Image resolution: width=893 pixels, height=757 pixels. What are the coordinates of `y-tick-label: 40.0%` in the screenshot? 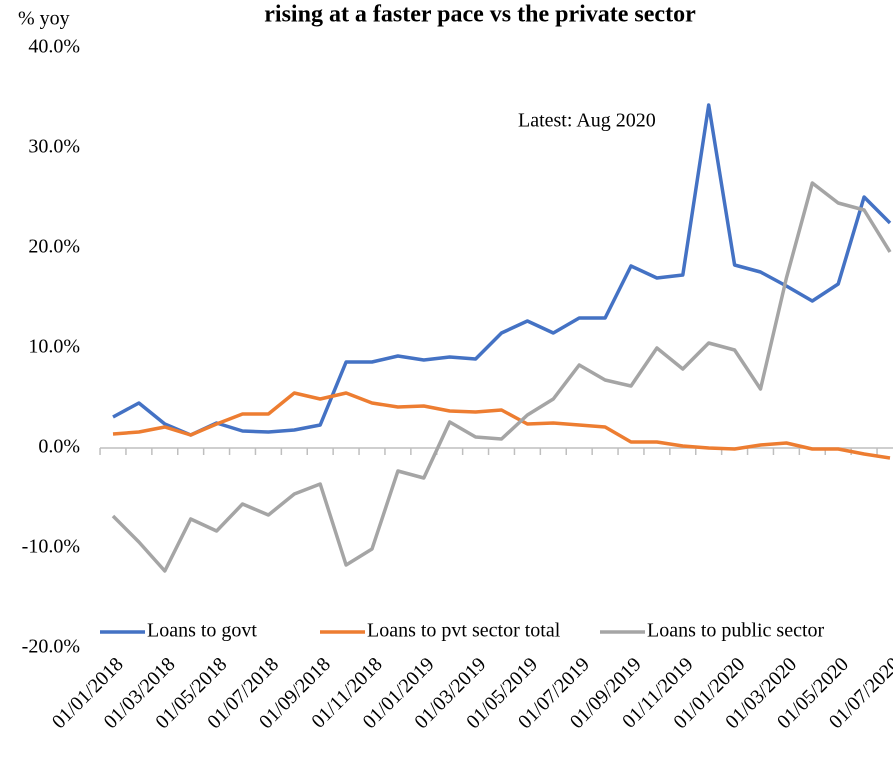 It's located at (54, 47).